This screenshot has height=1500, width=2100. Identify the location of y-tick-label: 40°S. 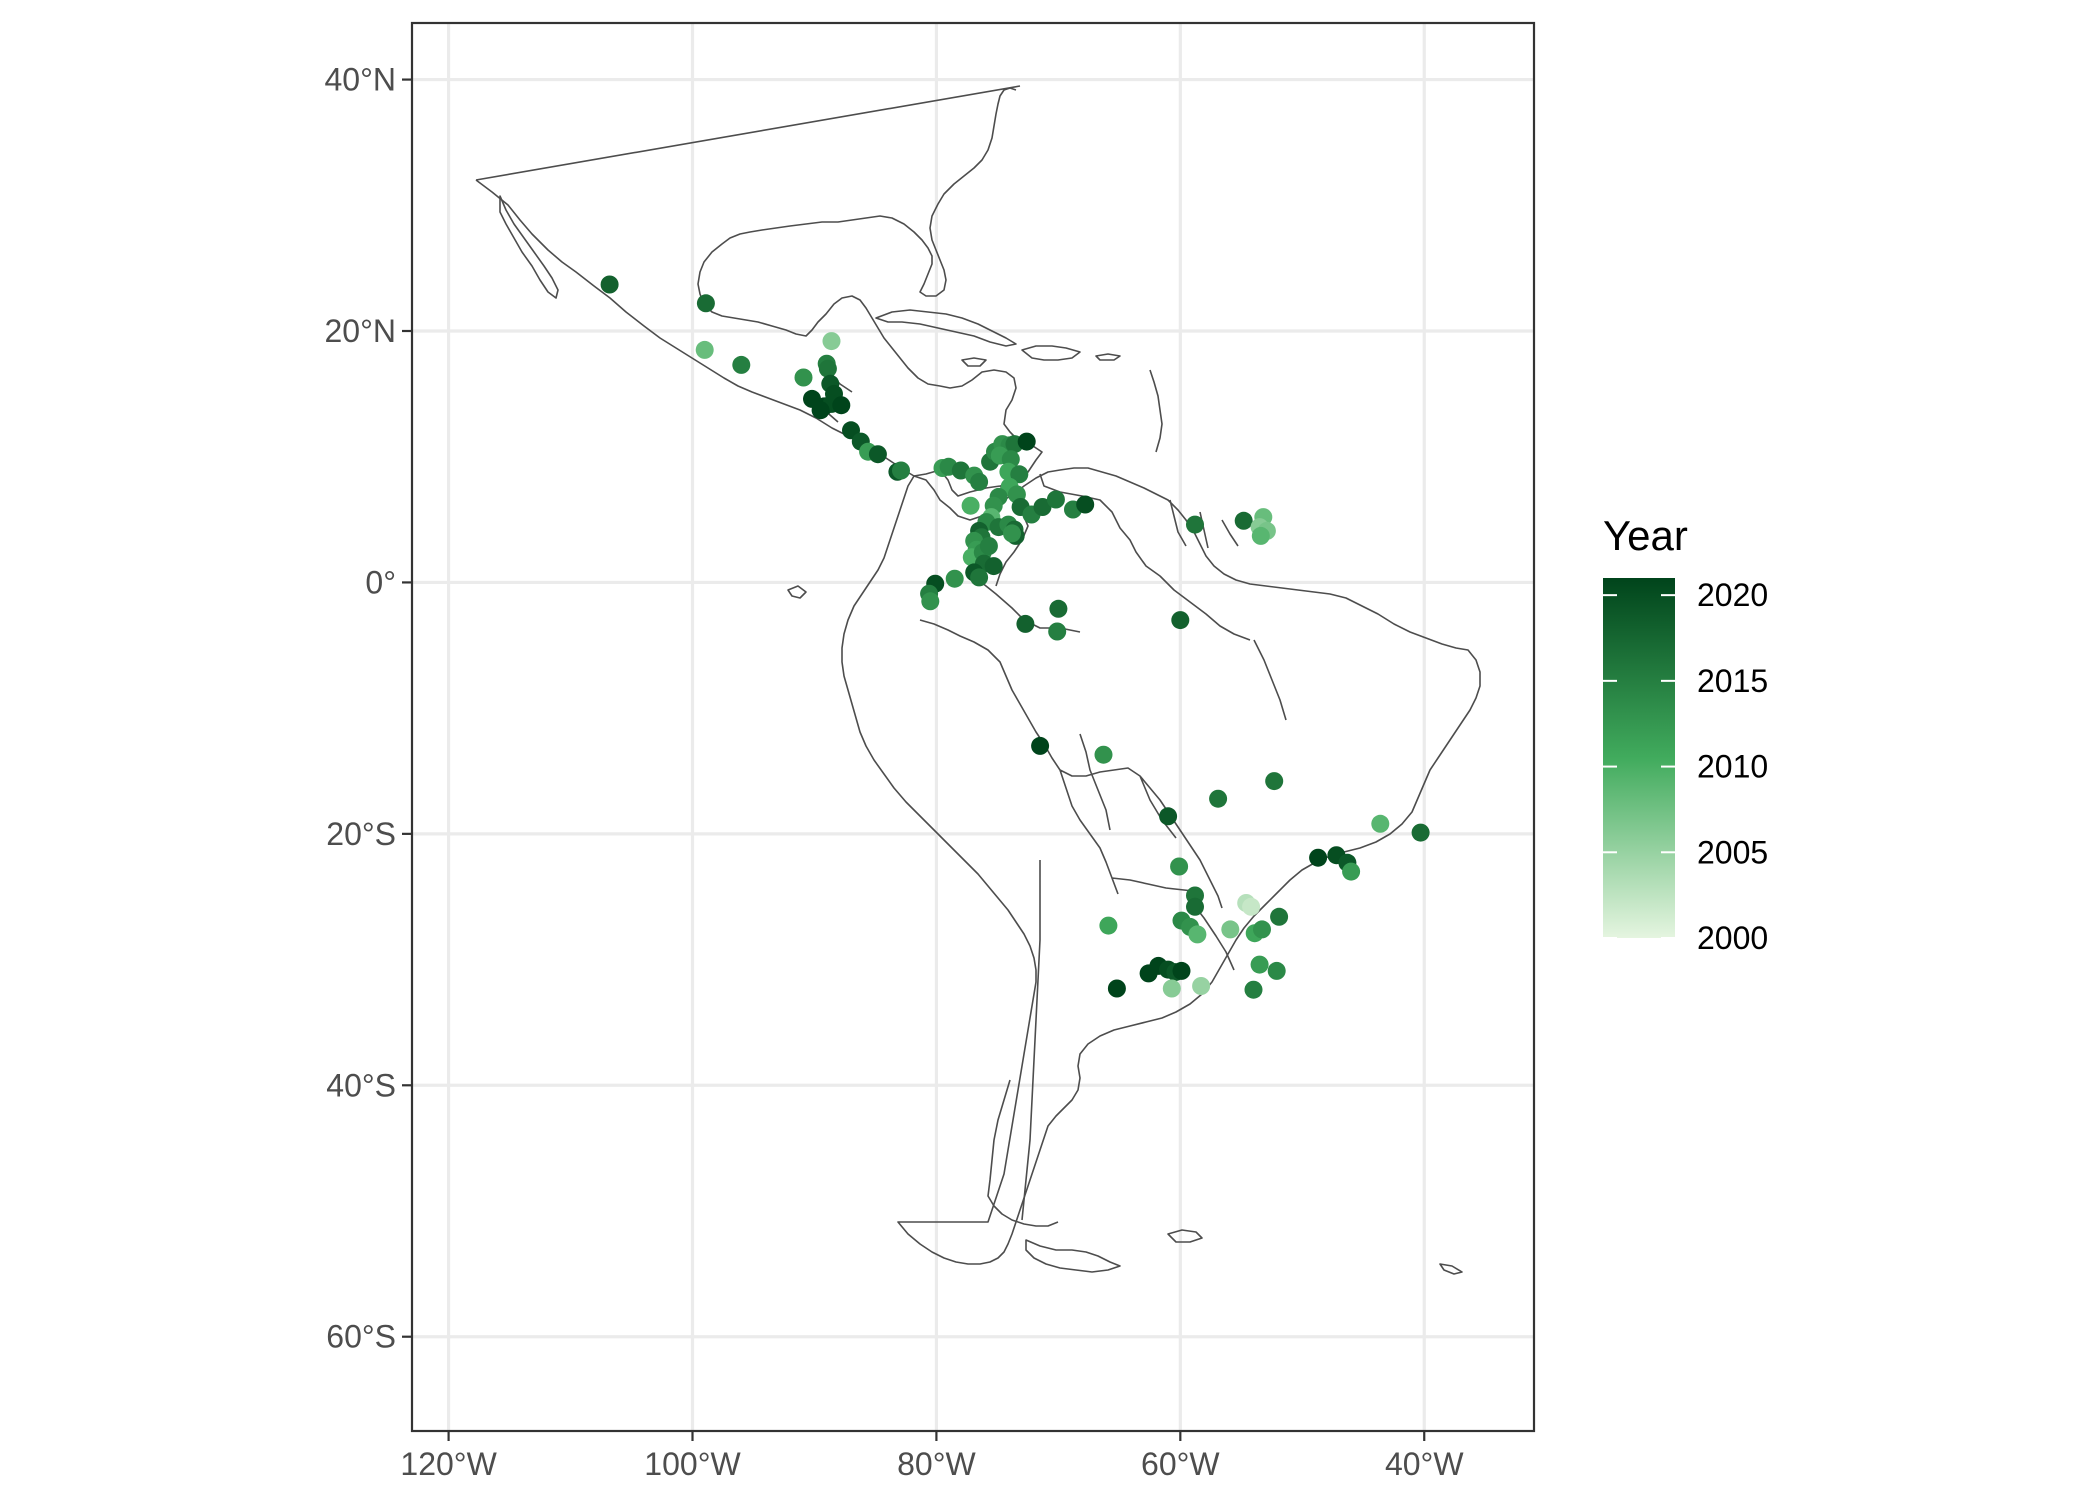
(361, 1085).